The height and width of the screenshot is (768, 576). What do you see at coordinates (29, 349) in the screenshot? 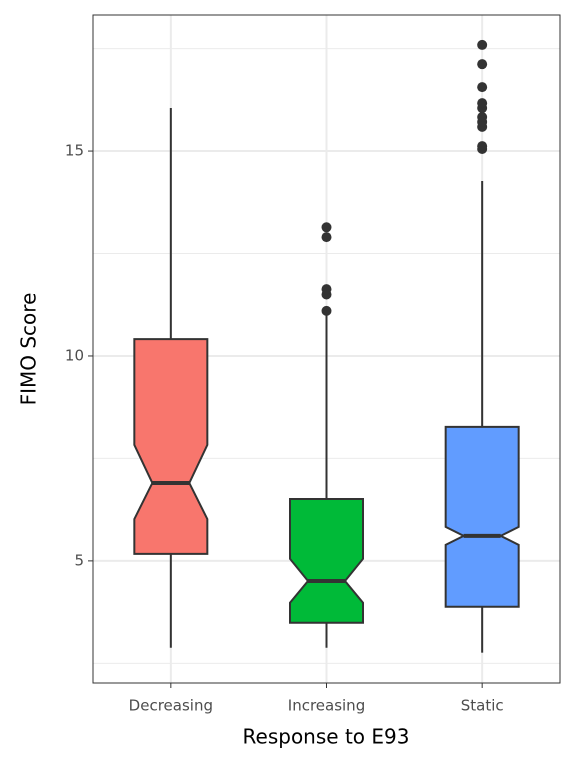
I see `y-axis-title: FIMO Score` at bounding box center [29, 349].